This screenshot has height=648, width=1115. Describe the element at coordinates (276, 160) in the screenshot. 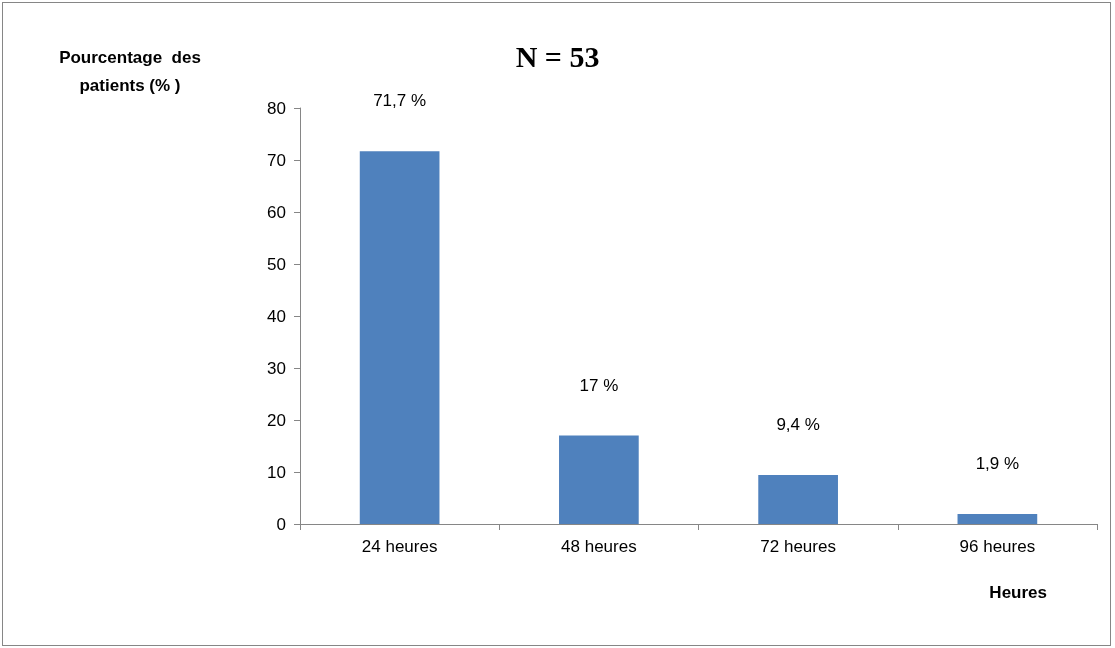

I see `y-tick-label: 70` at that location.